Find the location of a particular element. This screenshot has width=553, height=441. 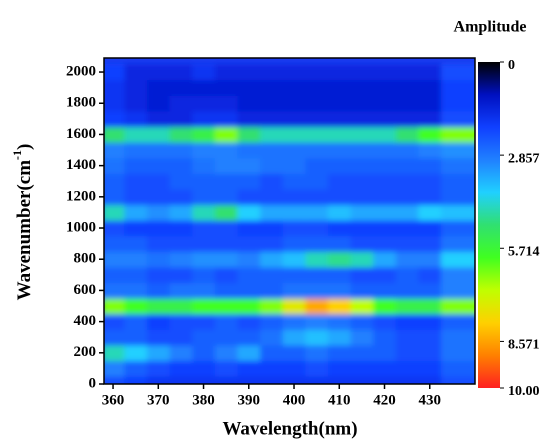

y-label-superscript: -1 is located at coordinates (17, 155).